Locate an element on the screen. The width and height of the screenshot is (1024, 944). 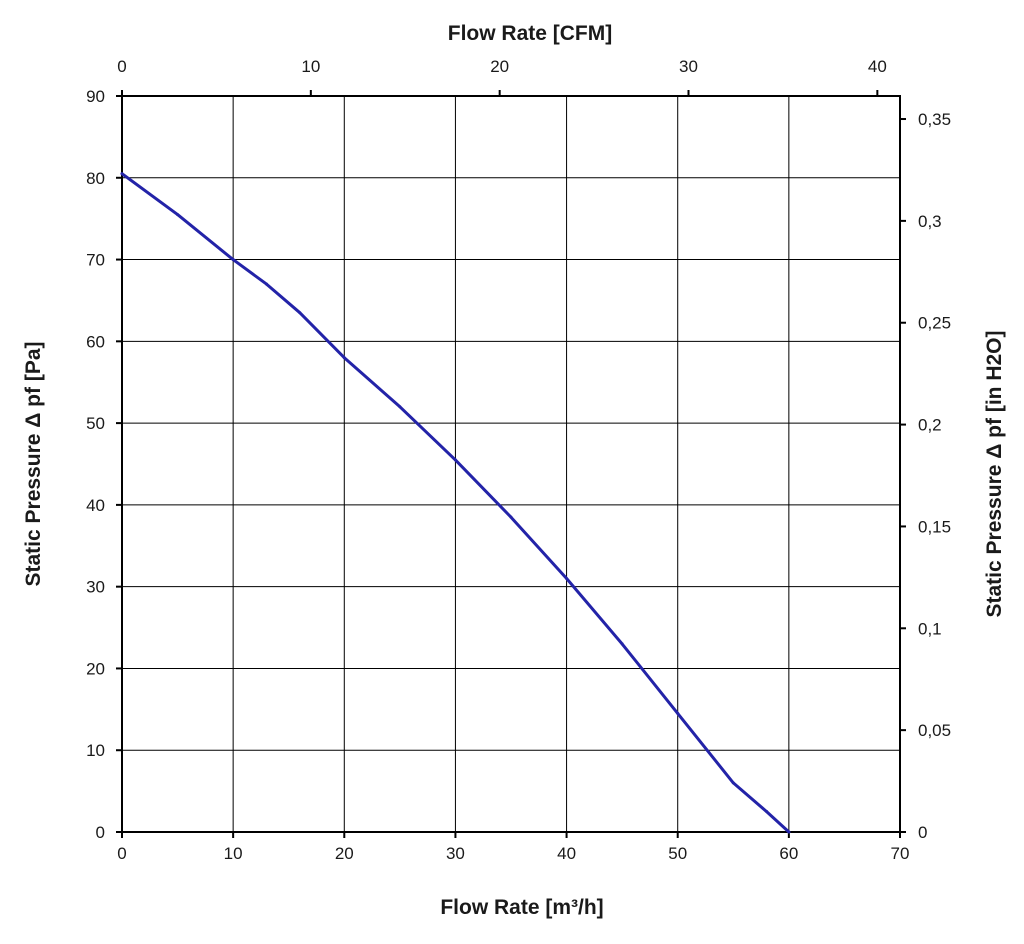
y-axis-title: Static Pressure Δ pf [Pa] is located at coordinates (33, 463).